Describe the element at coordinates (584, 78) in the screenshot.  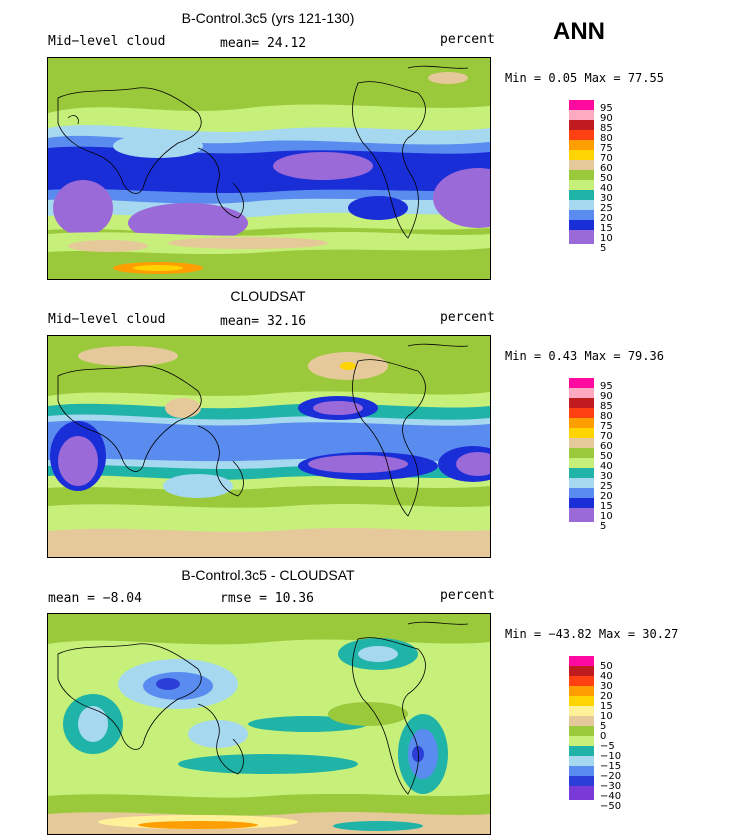
I see `panel1-minmax: Min = 0.05 Max = 77.55` at that location.